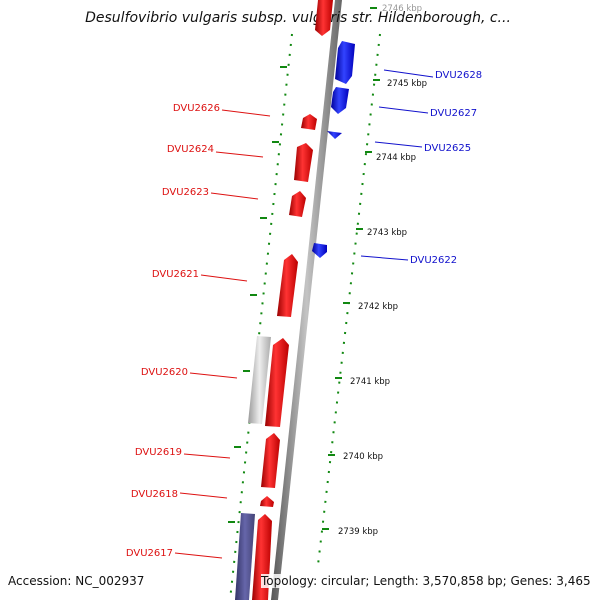 The width and height of the screenshot is (600, 600). Describe the element at coordinates (334, 135) in the screenshot. I see `gene-DVU2625` at that location.